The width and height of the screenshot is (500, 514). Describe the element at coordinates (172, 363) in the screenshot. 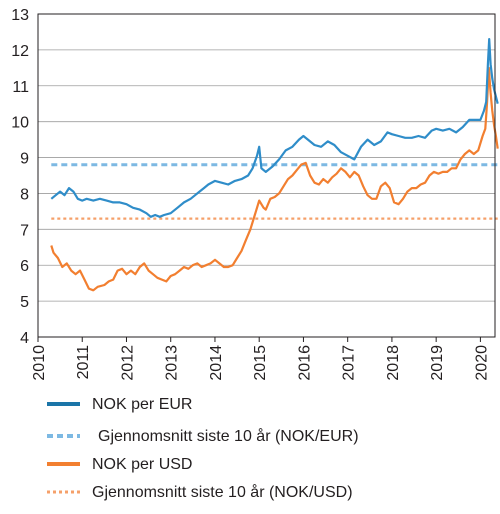

I see `x-tick-label: 2013` at that location.